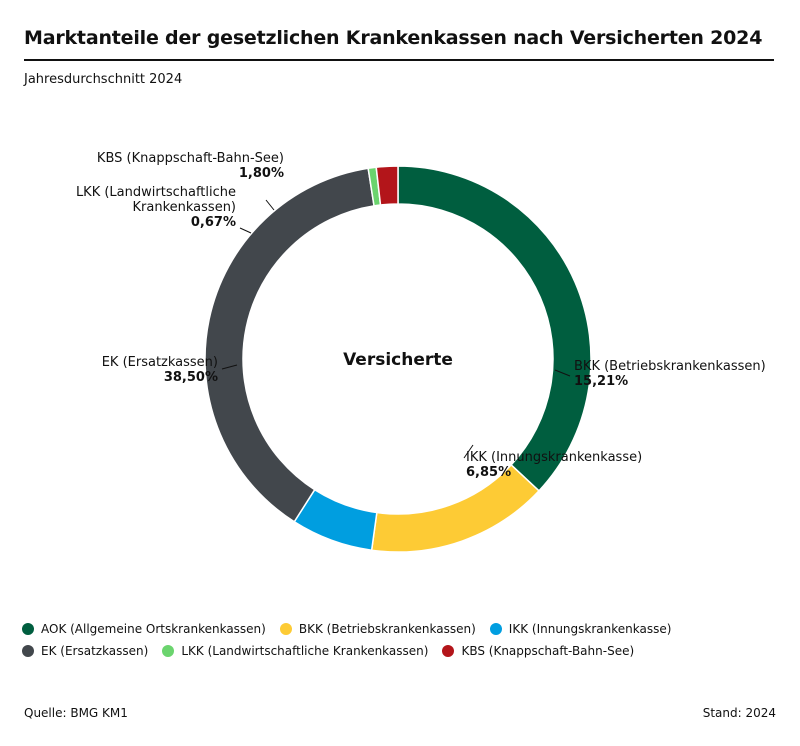 This screenshot has height=746, width=800. What do you see at coordinates (229, 367) in the screenshot?
I see `leader-line-ek` at bounding box center [229, 367].